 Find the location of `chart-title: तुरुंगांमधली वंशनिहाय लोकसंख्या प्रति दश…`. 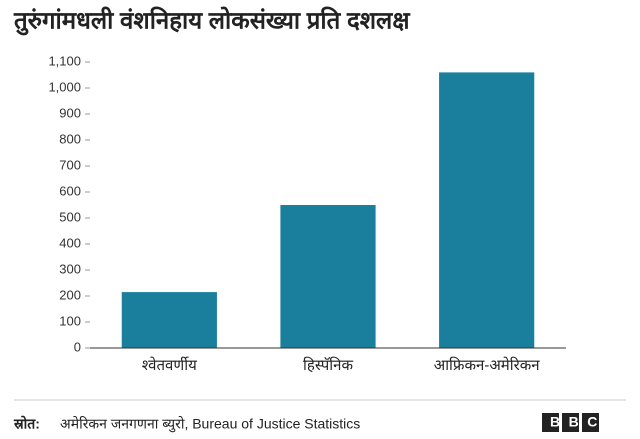

chart-title: तुरुंगांमधली वंशनिहाय लोकसंख्या प्रति दश… is located at coordinates (211, 20).